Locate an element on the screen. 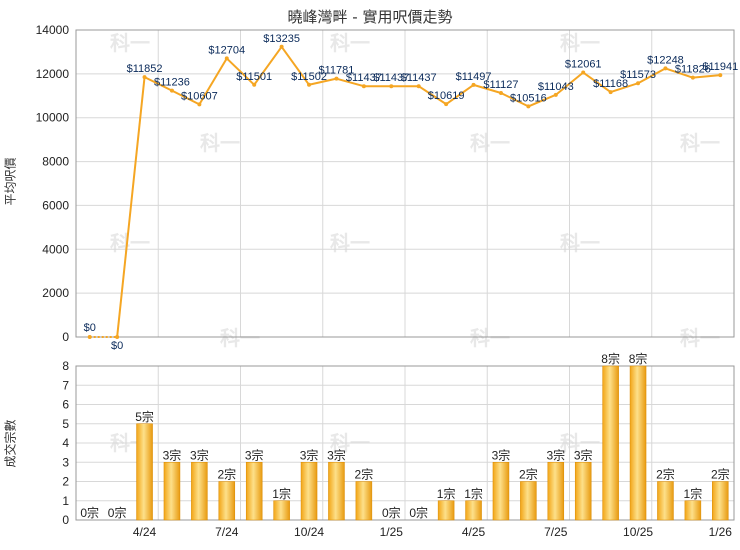  count-tick-label: 7 is located at coordinates (65, 385).